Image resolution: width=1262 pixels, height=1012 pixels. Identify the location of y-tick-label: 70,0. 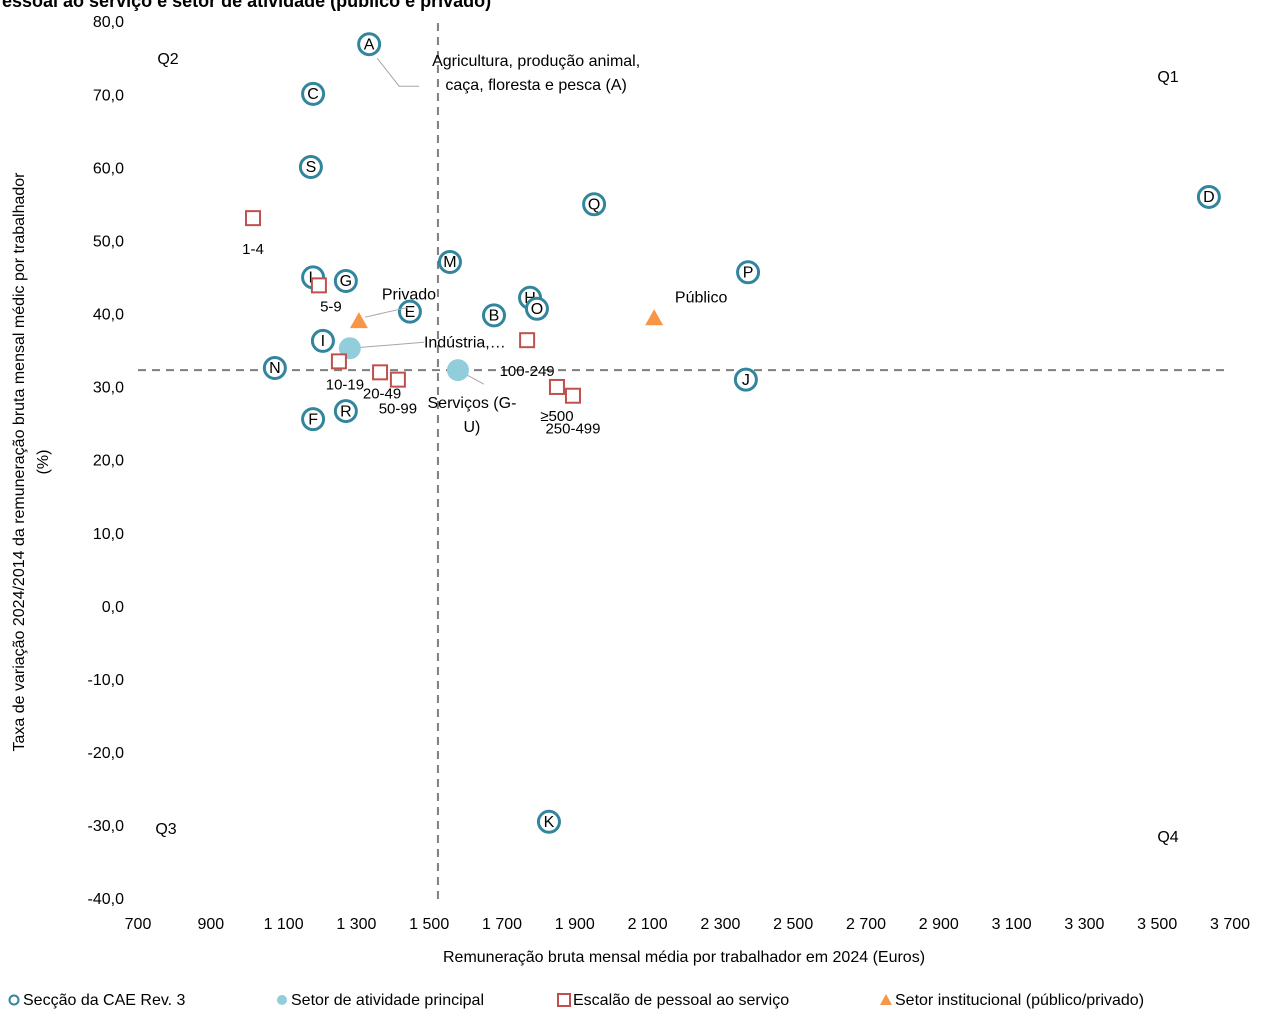
(108, 95).